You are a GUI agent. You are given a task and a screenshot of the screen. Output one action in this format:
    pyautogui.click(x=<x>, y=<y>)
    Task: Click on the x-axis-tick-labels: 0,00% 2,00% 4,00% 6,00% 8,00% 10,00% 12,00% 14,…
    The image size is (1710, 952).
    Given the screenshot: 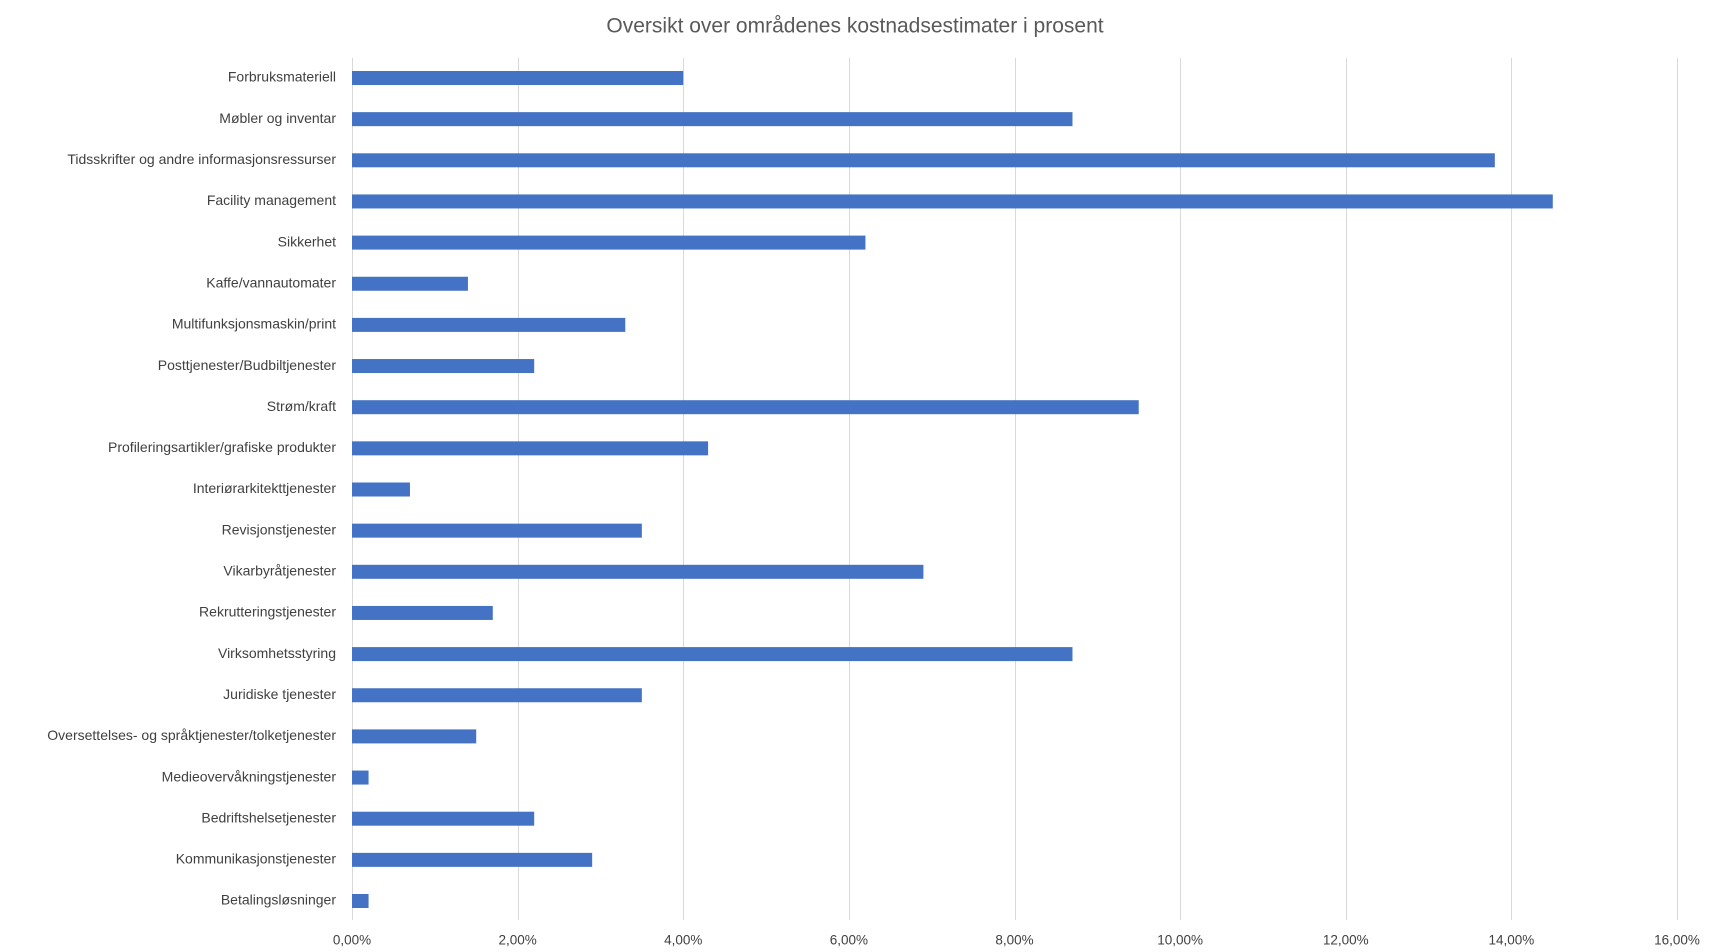 What is the action you would take?
    pyautogui.click(x=1016, y=940)
    